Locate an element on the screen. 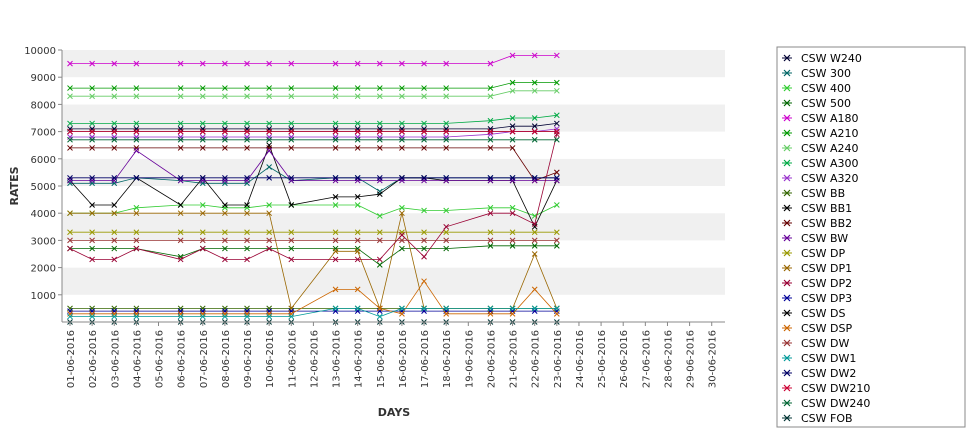 This screenshot has width=975, height=429. y-axis-label: RATES is located at coordinates (14, 185).